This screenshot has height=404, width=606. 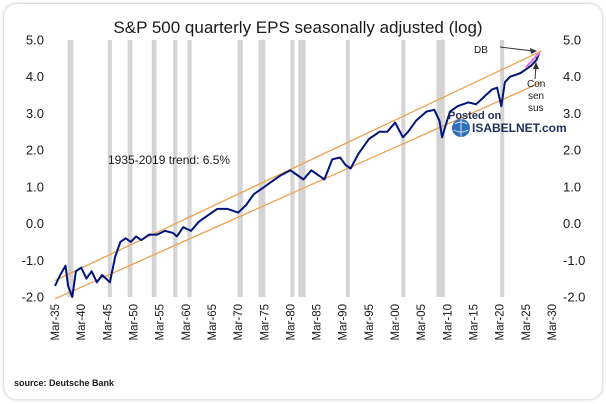 What do you see at coordinates (265, 322) in the screenshot?
I see `x-tick-label: Mar-75` at bounding box center [265, 322].